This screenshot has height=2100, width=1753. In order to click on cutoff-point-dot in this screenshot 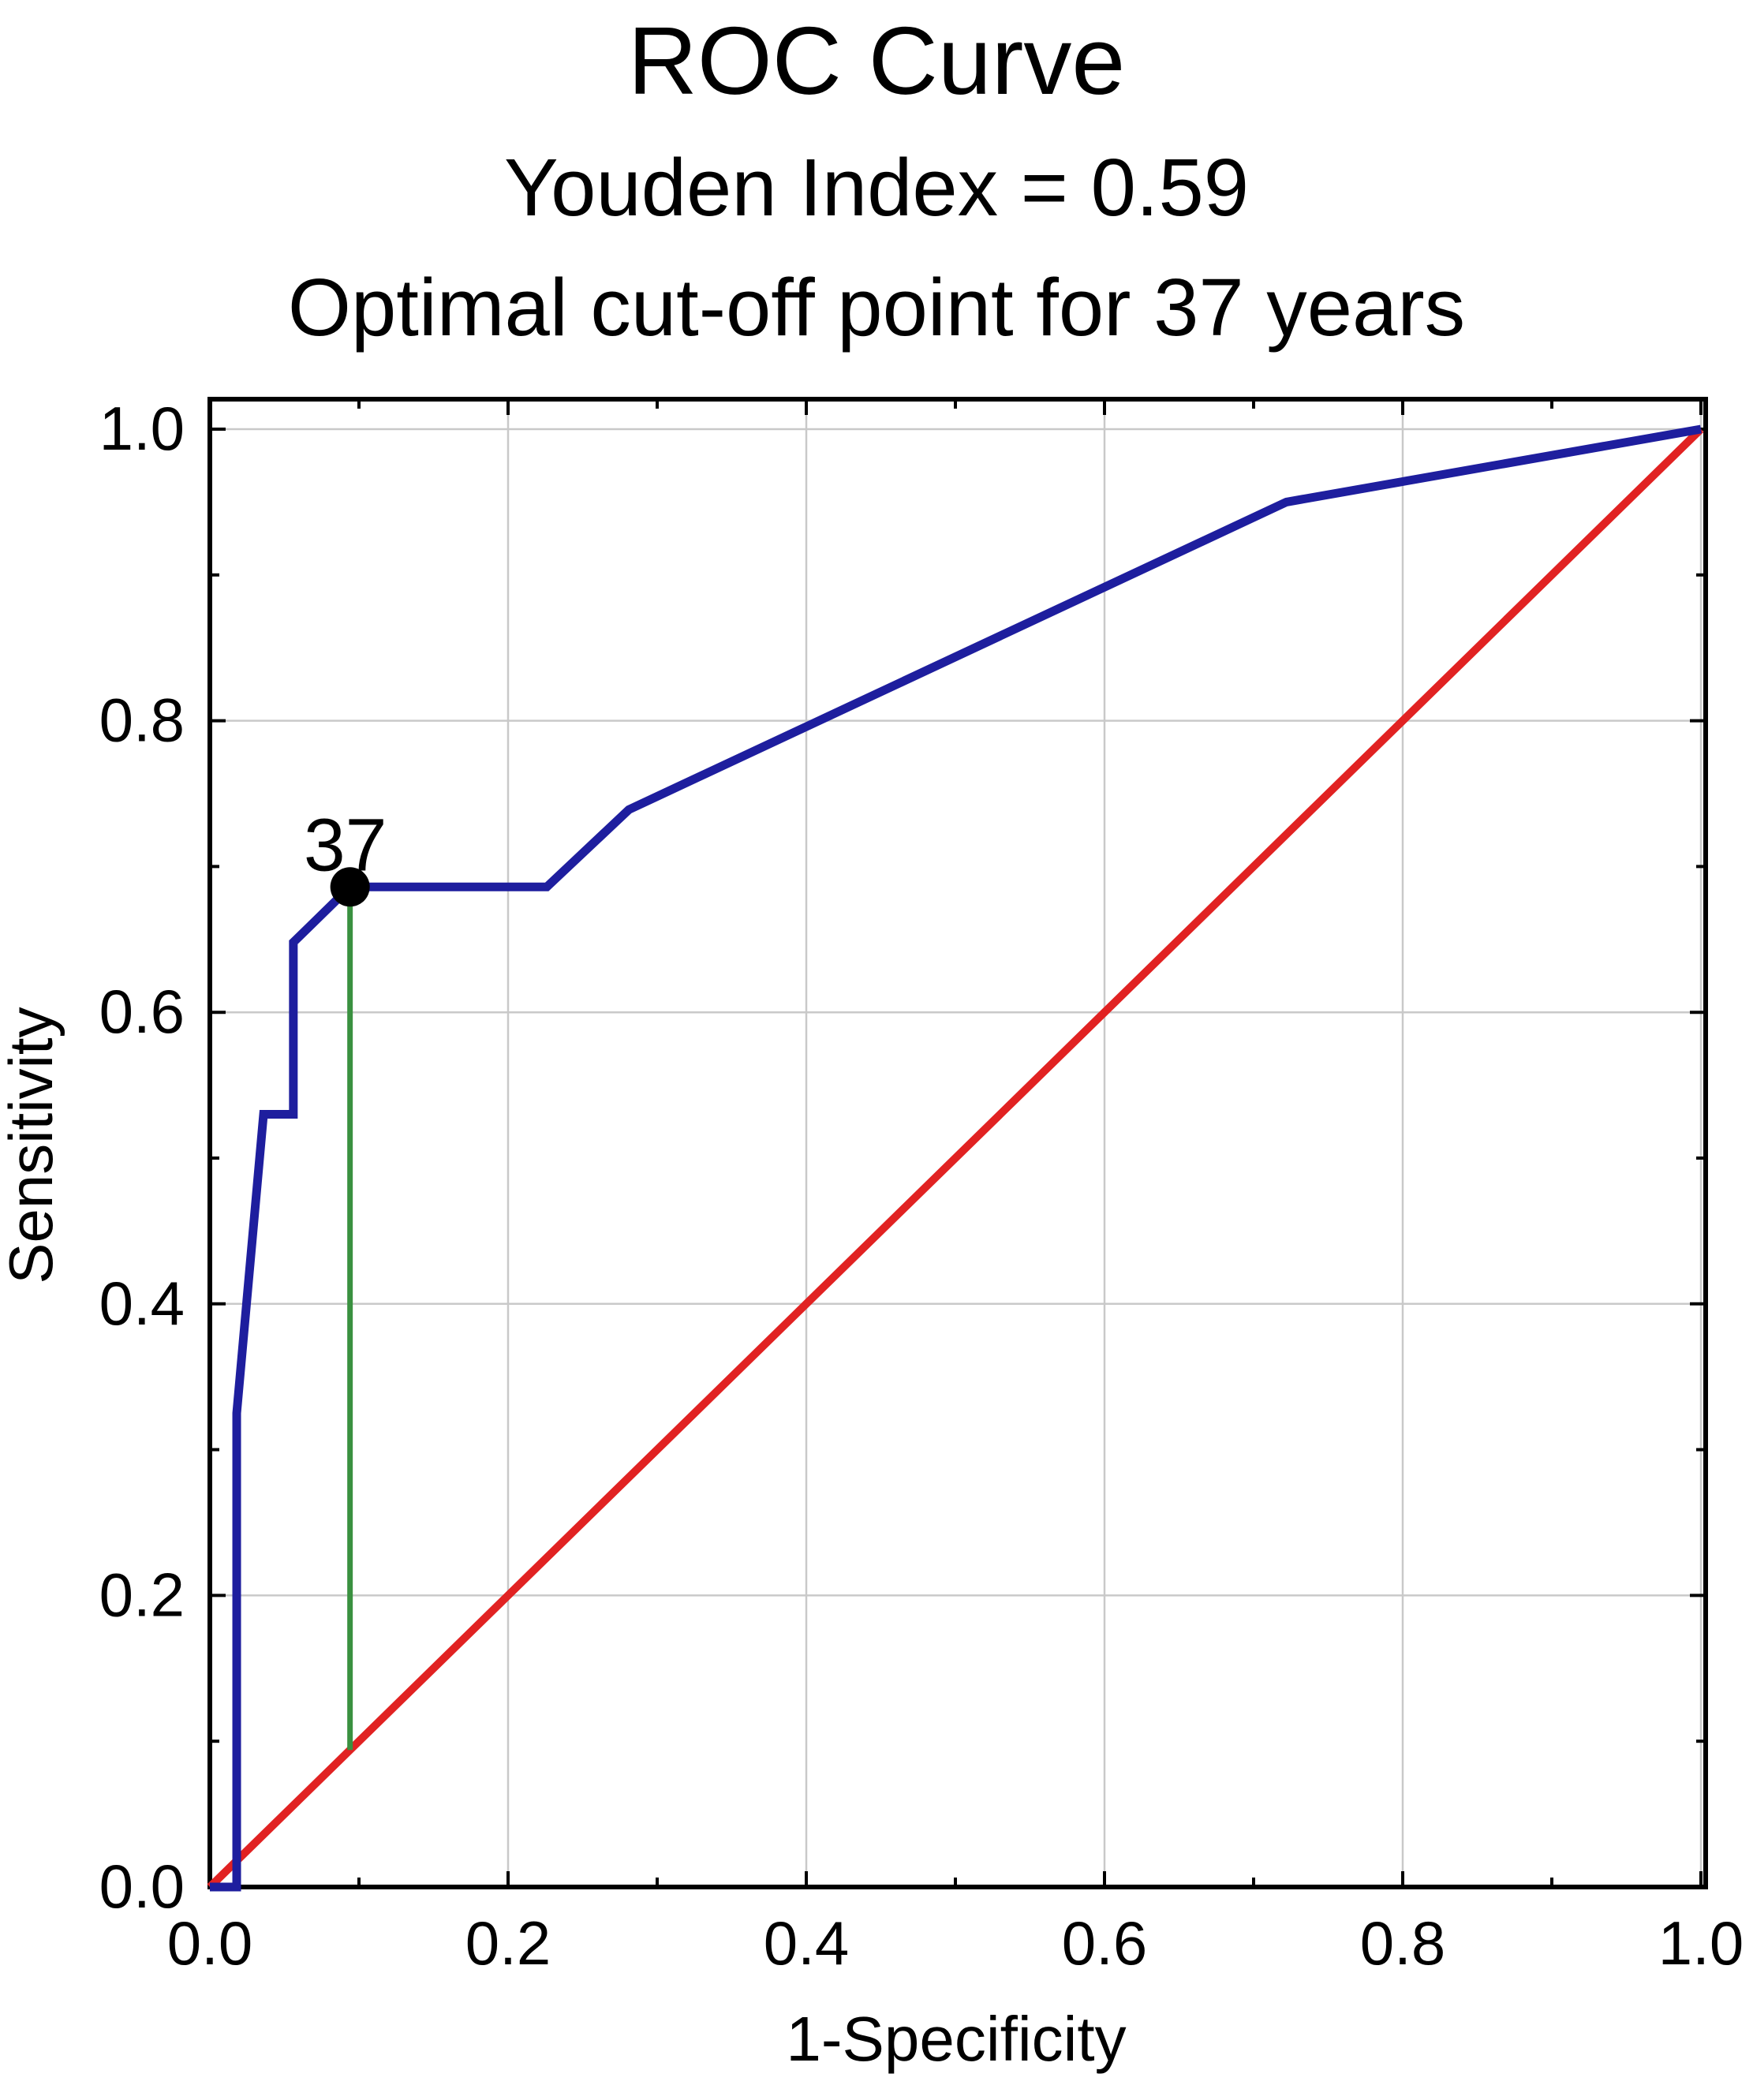, I will do `click(350, 887)`.